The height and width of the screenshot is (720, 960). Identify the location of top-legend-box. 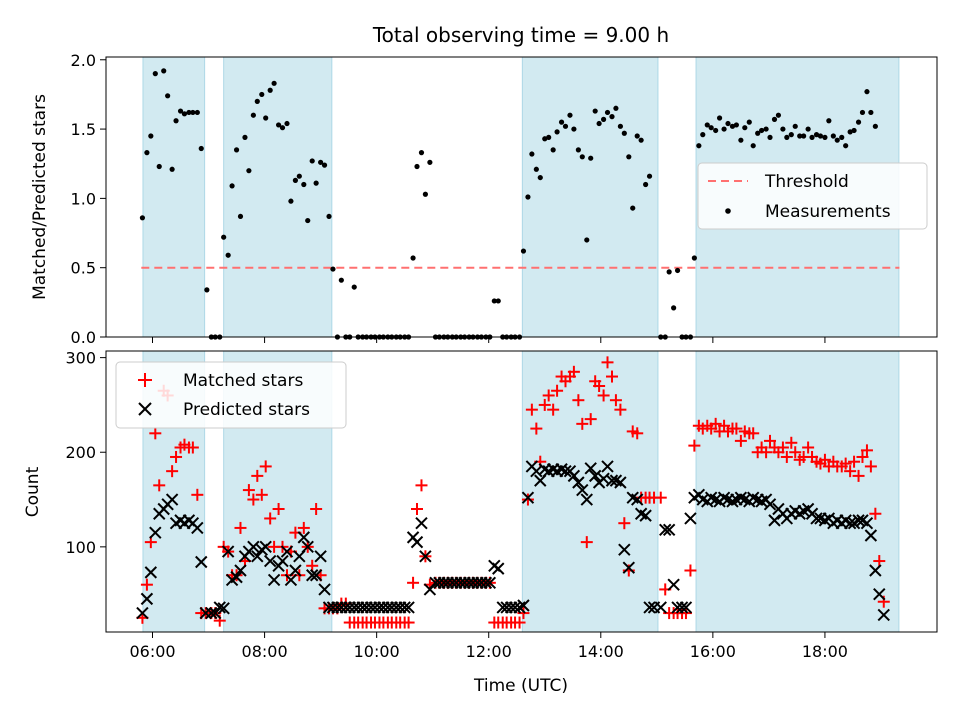
(812, 196).